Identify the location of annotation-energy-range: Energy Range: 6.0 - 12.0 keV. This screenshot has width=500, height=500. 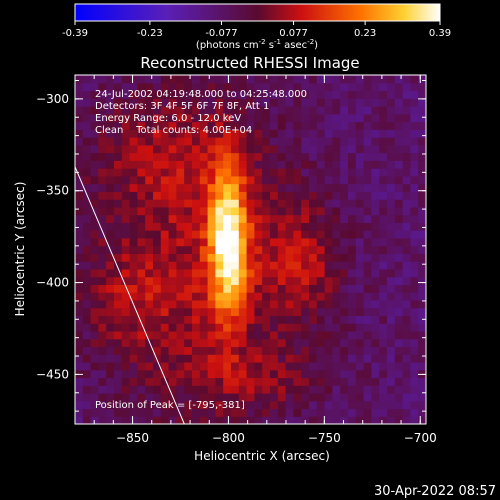
(168, 118).